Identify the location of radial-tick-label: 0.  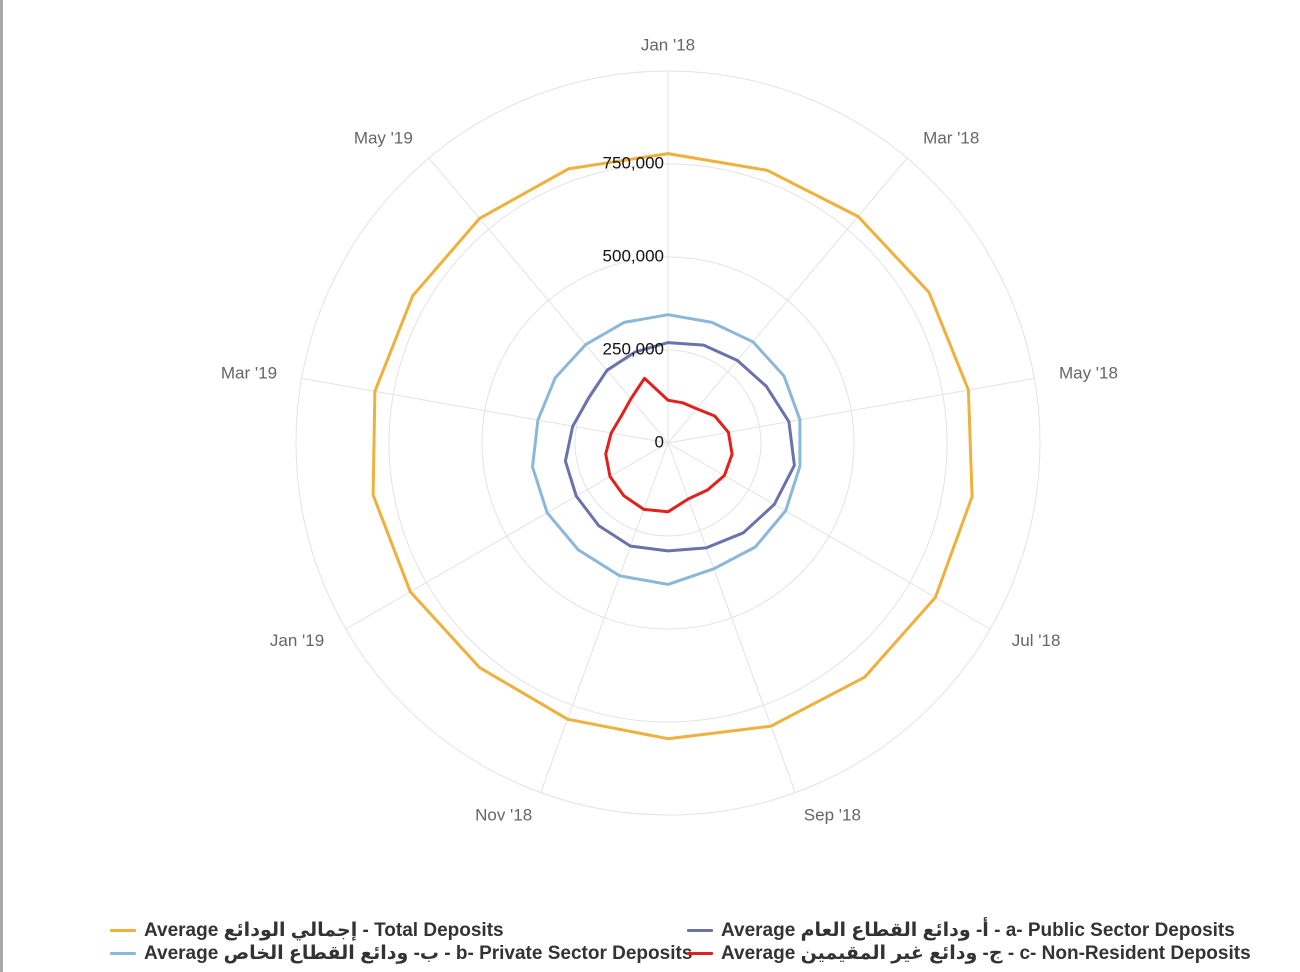
(659, 441).